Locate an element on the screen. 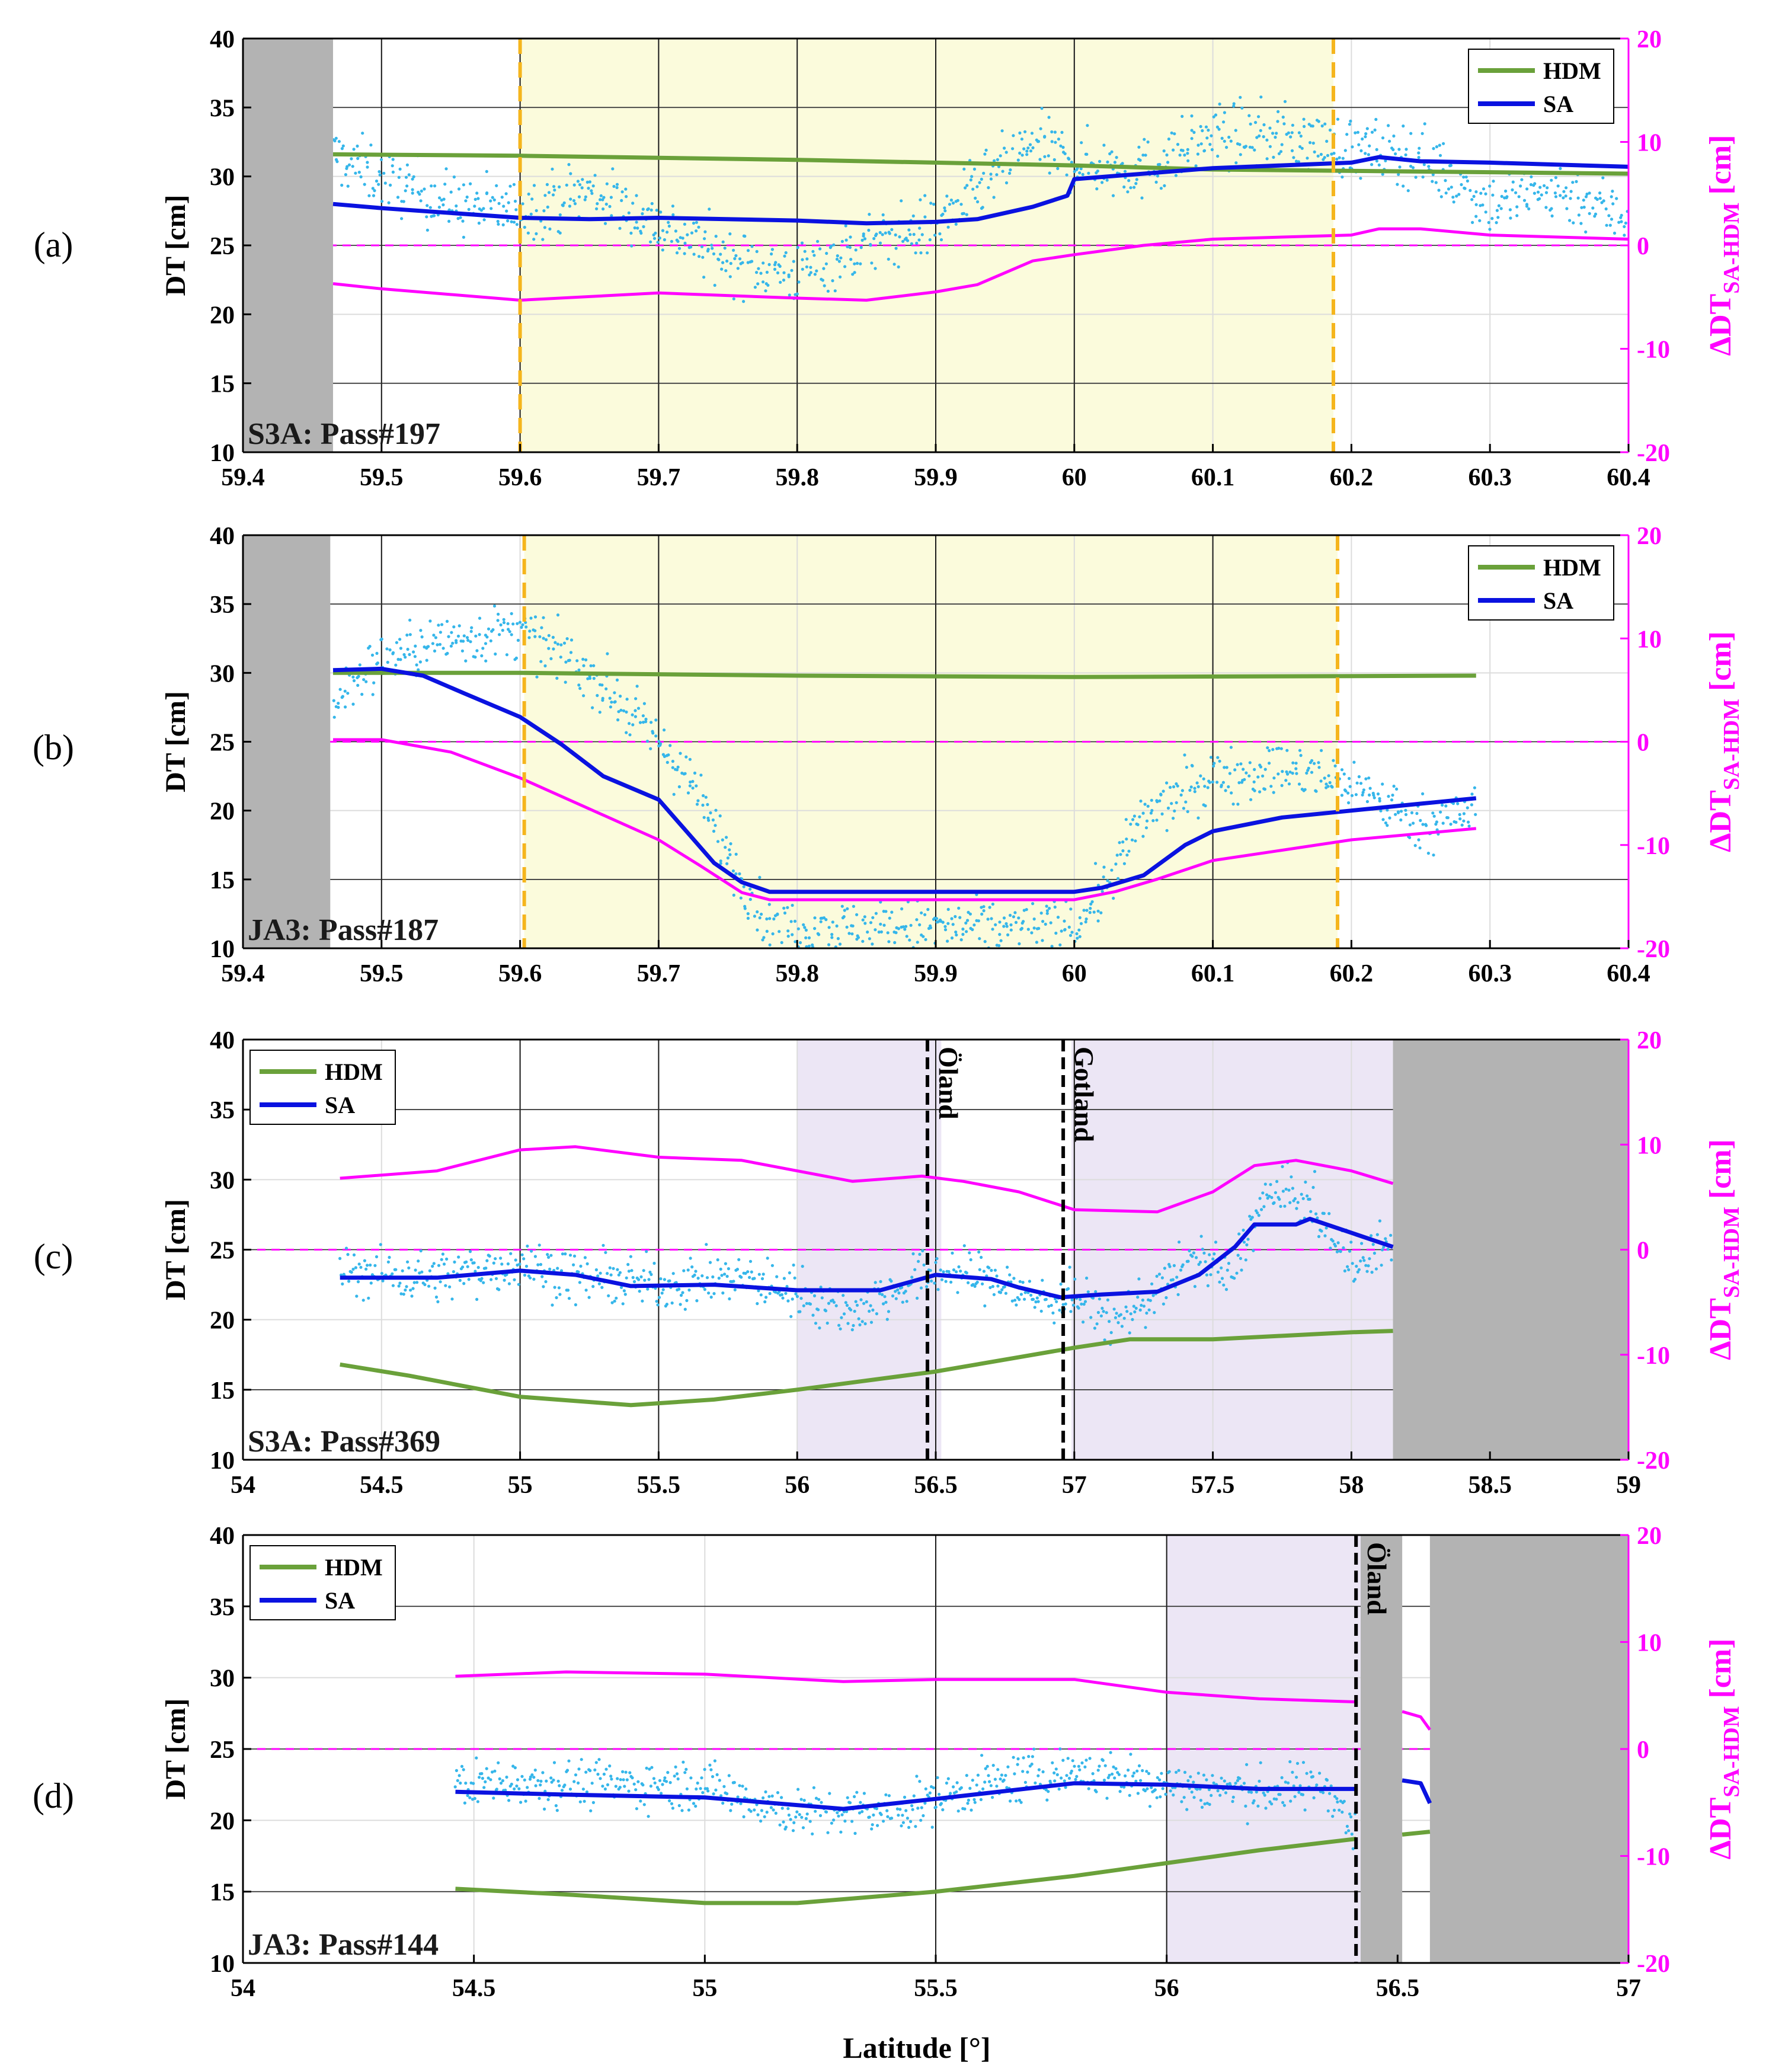 This screenshot has width=1782, height=2072. x-tick-label-d-6: 57 is located at coordinates (1628, 1988).